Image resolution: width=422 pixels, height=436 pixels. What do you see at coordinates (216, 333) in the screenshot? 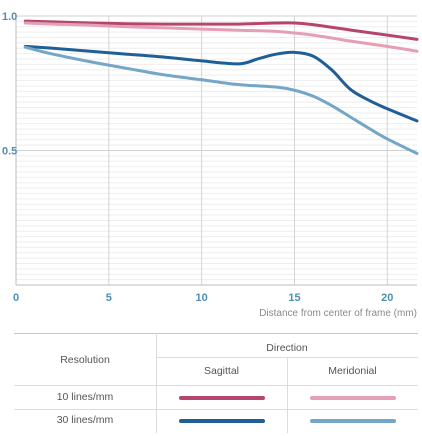
I see `legend-top-rule` at bounding box center [216, 333].